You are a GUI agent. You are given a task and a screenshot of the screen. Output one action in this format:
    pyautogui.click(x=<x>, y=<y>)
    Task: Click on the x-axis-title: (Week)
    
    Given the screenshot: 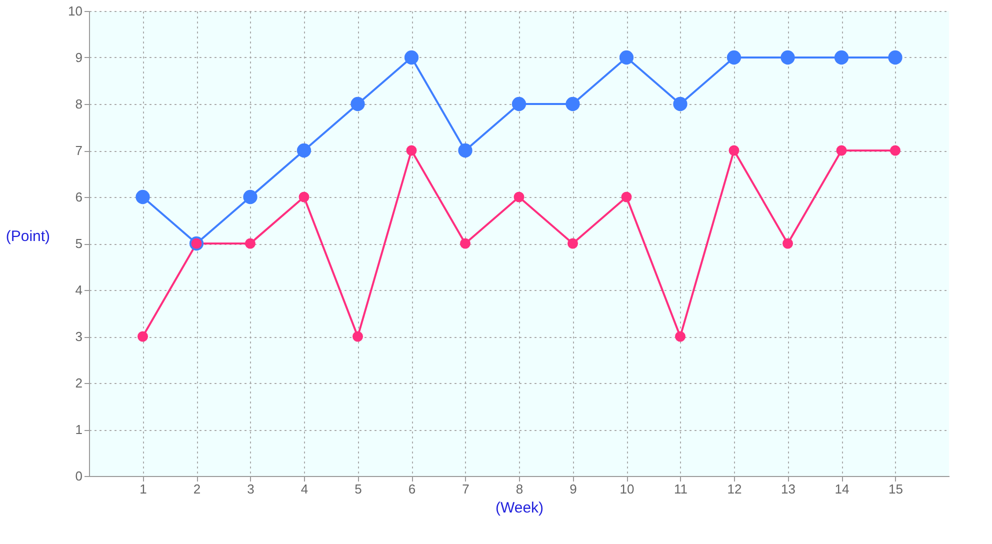 What is the action you would take?
    pyautogui.click(x=519, y=508)
    